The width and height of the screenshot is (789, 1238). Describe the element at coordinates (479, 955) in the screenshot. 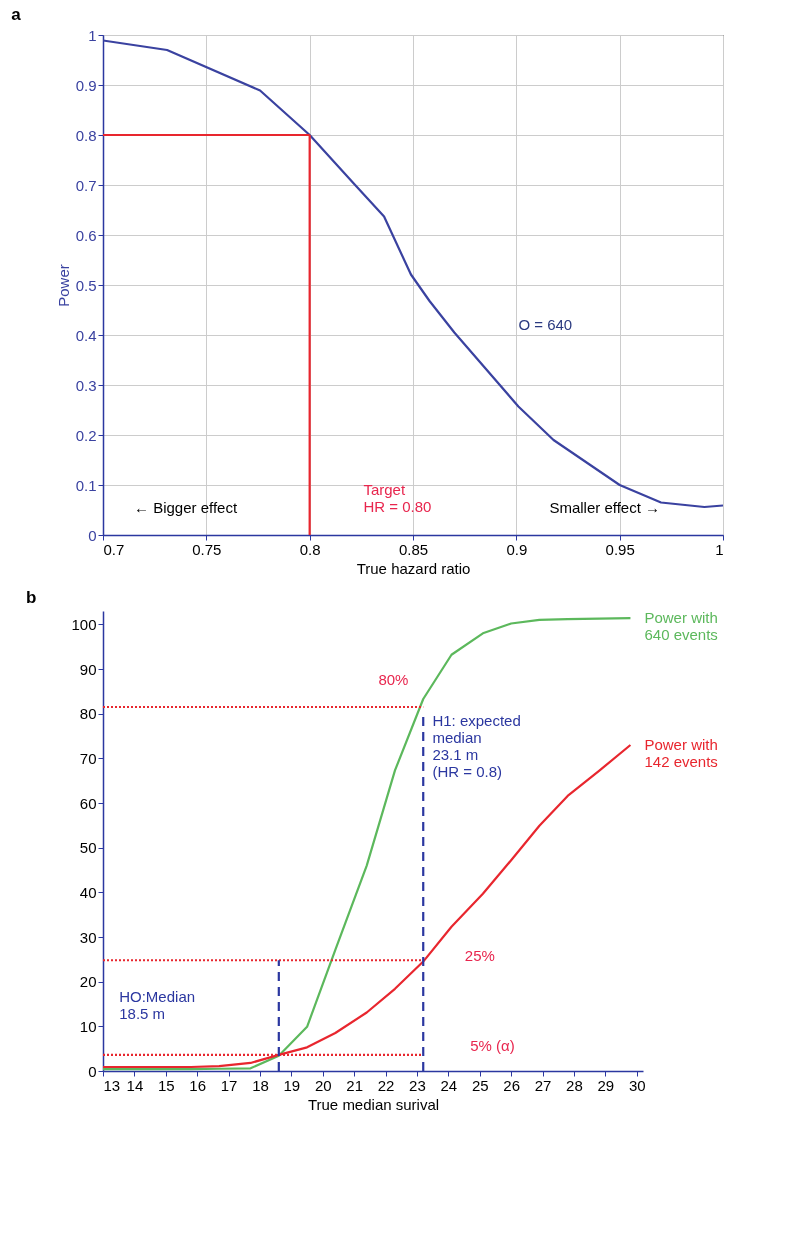

I see `annotation: 25%` at that location.